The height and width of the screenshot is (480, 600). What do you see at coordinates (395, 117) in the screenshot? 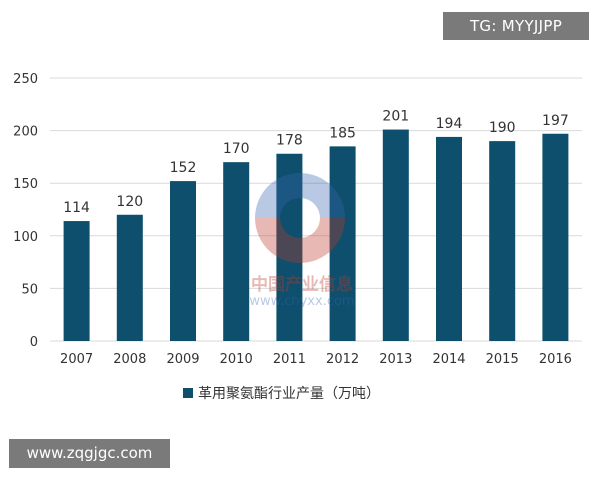
I see `data-label-2013: 201` at bounding box center [395, 117].